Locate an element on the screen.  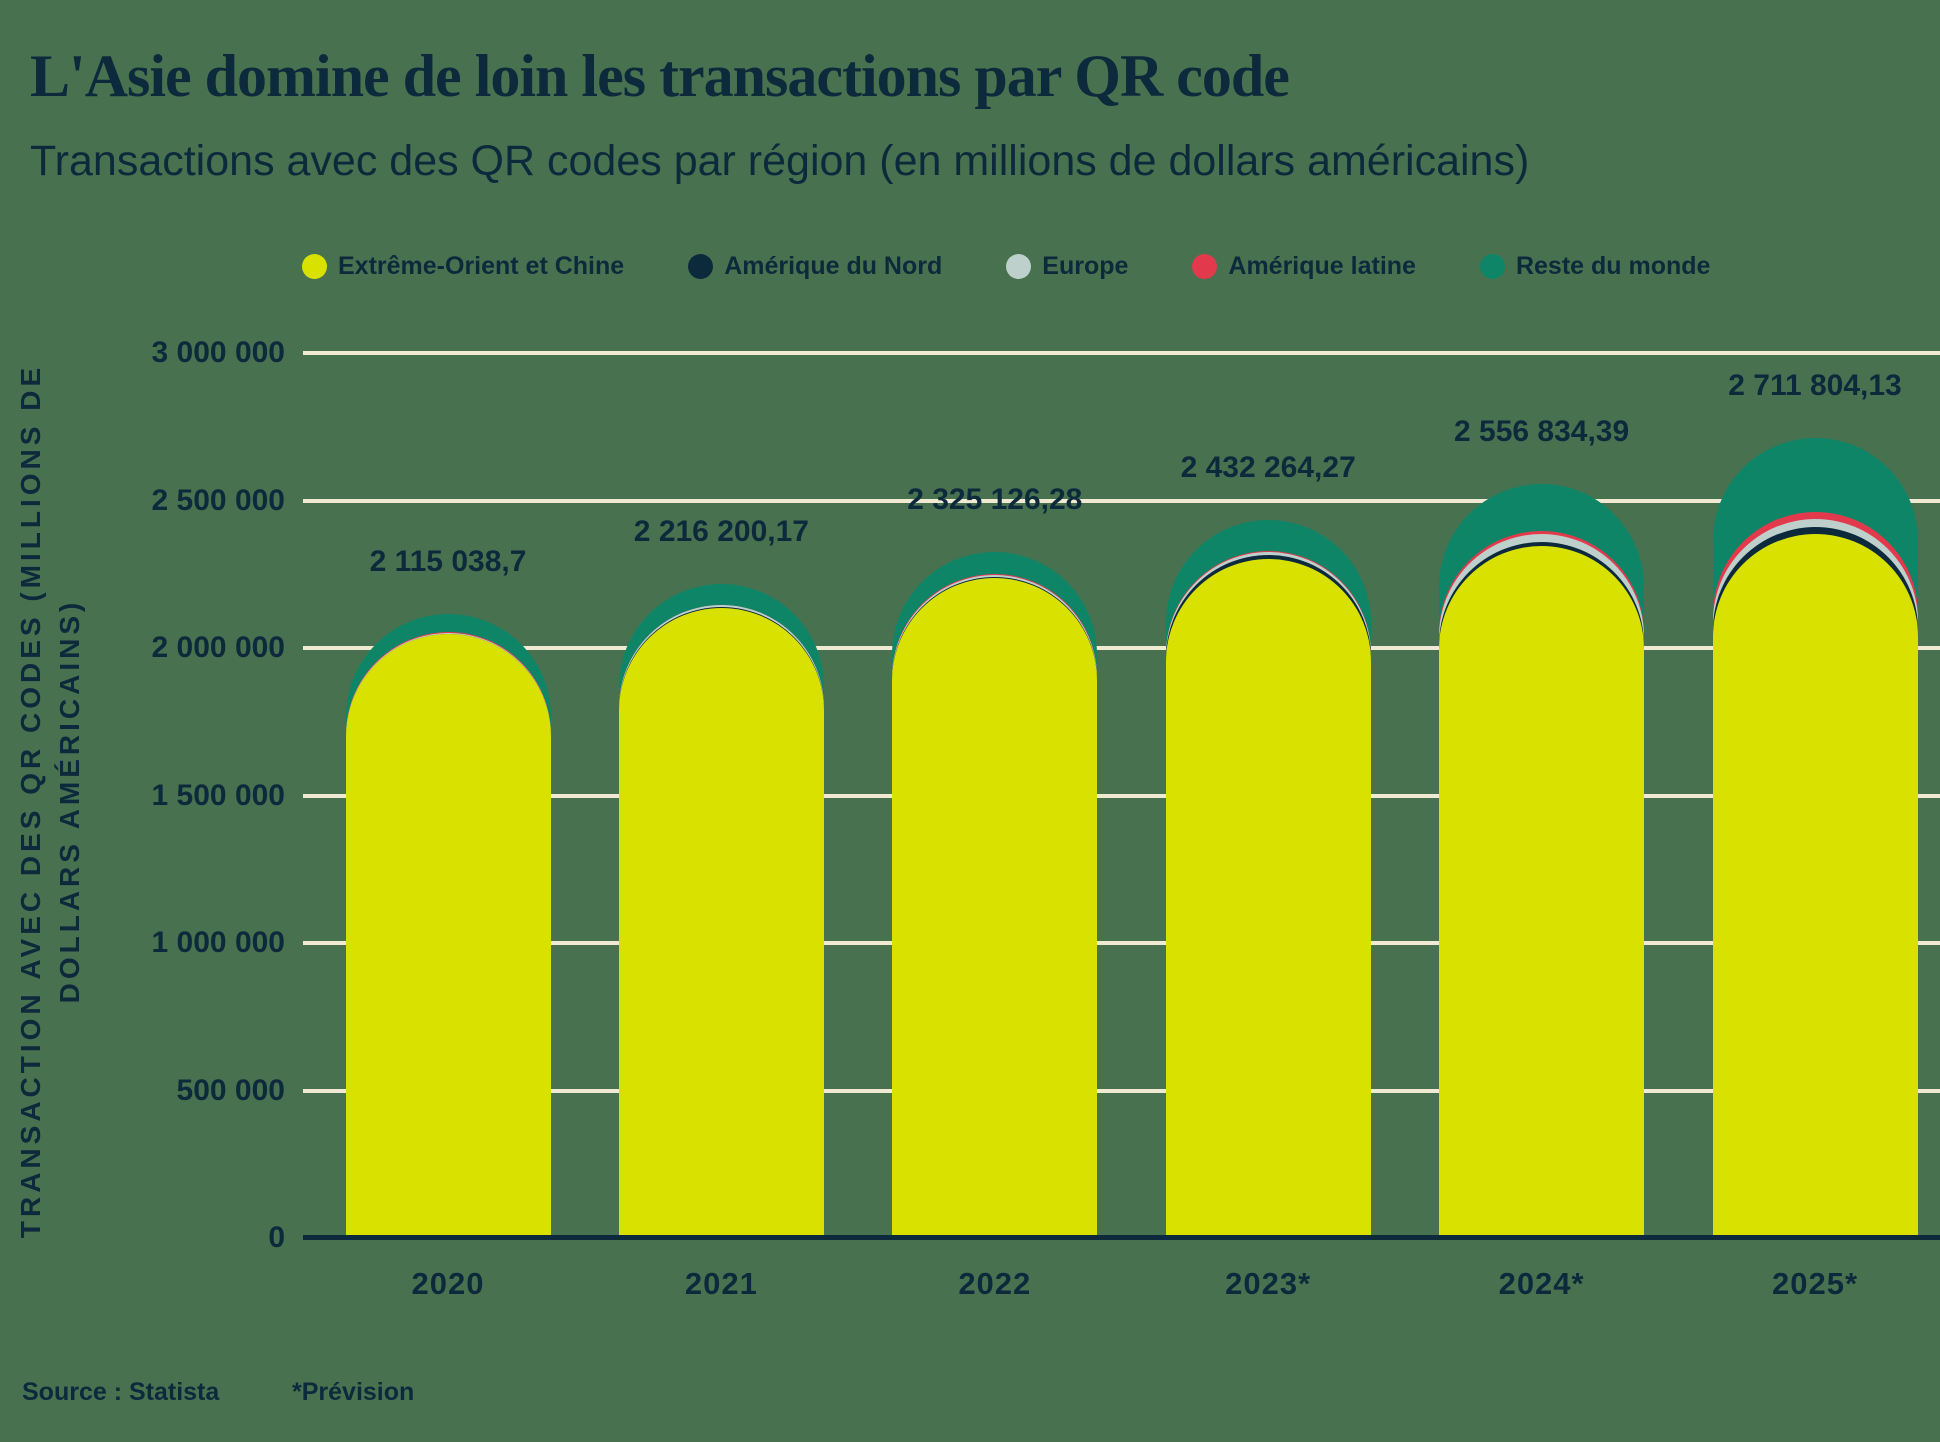
legend-item-1: Extrême-Orient et Chine is located at coordinates (463, 266).